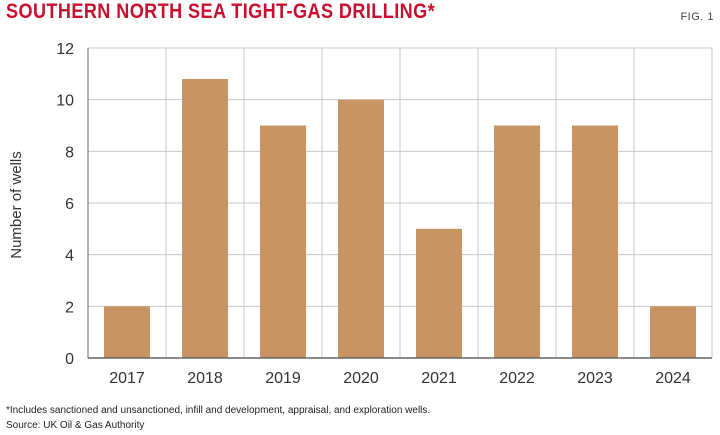  I want to click on y-tick-label: 6, so click(69, 204).